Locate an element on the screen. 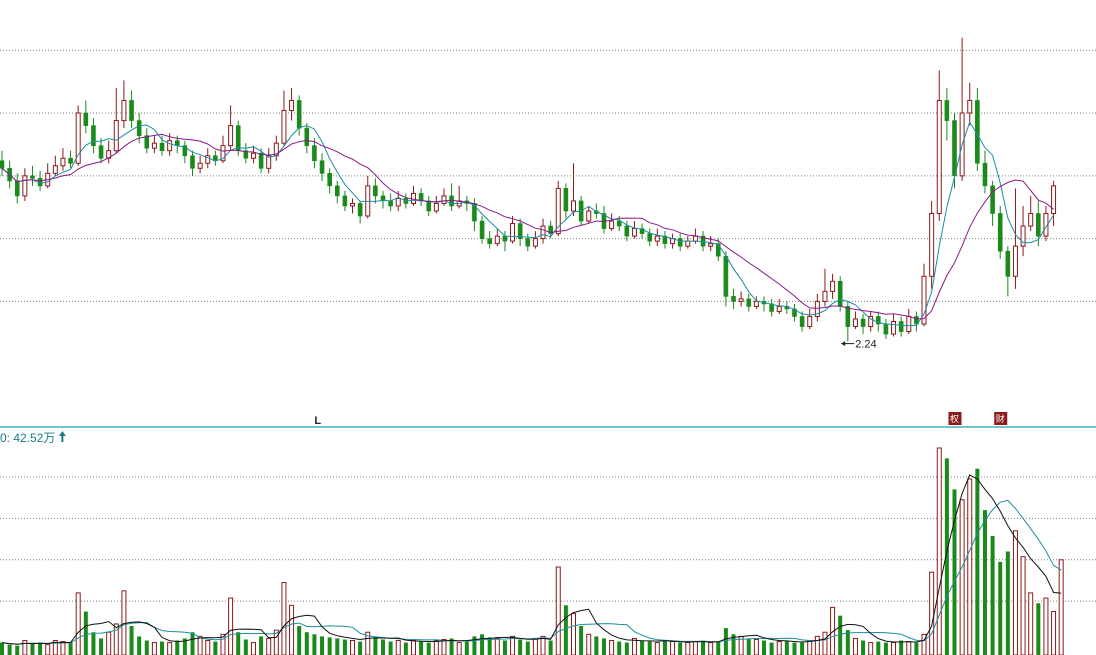 The image size is (1096, 655). min-arrow-head is located at coordinates (843, 344).